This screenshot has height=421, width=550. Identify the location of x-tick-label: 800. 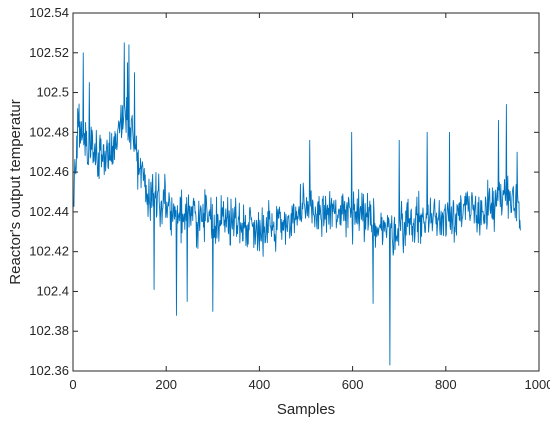
(446, 384).